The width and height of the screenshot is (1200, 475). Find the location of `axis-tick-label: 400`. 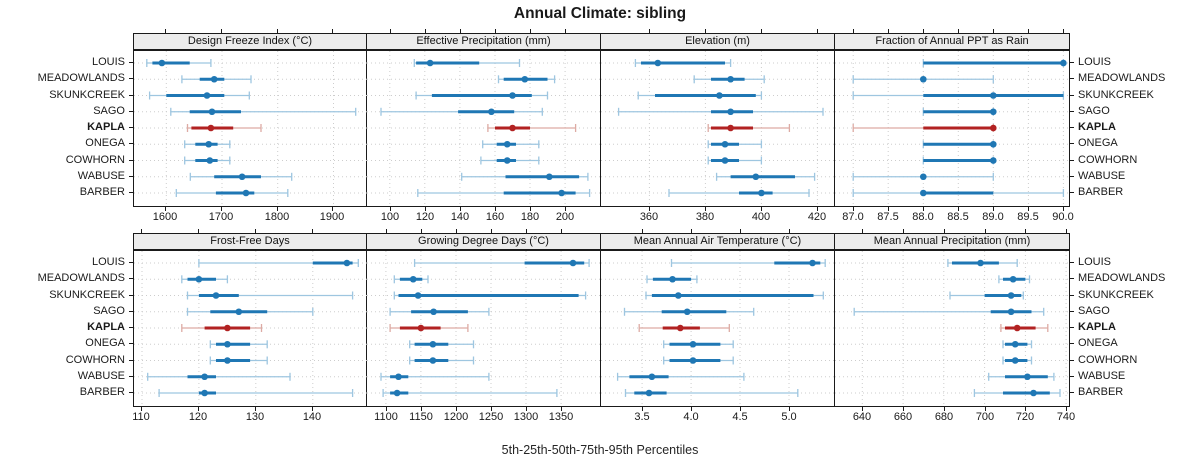

axis-tick-label: 400 is located at coordinates (761, 217).